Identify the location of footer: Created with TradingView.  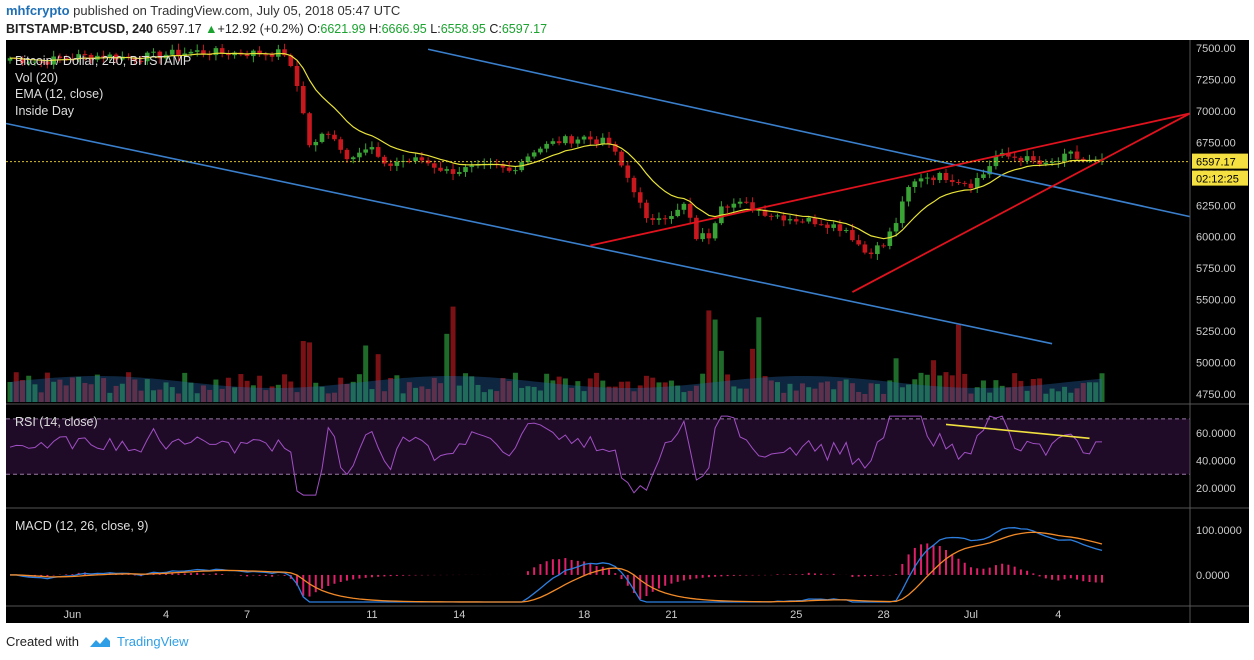
(97, 641).